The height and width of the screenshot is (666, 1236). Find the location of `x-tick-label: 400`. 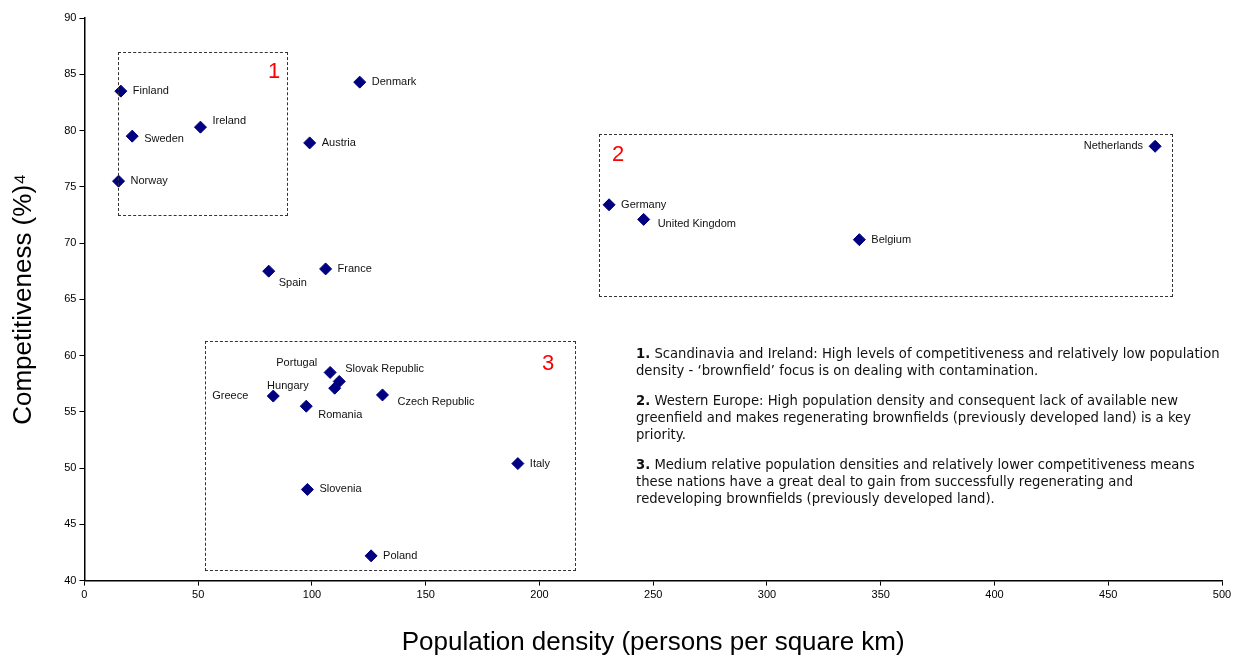

x-tick-label: 400 is located at coordinates (994, 594).